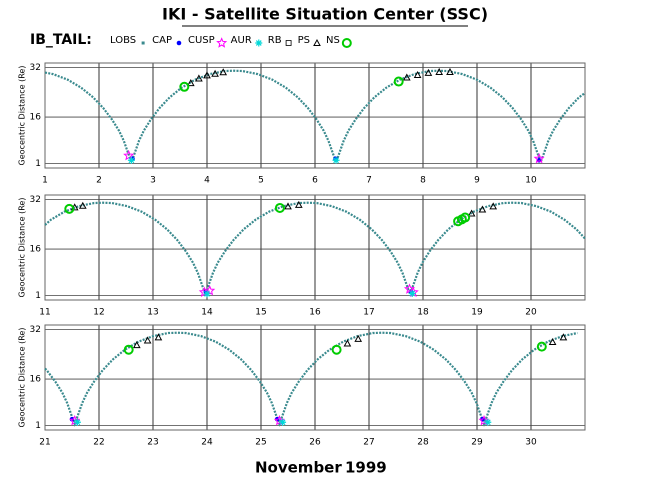 Image resolution: width=650 pixels, height=500 pixels. Describe the element at coordinates (477, 443) in the screenshot. I see `x-tick-label: 29` at that location.